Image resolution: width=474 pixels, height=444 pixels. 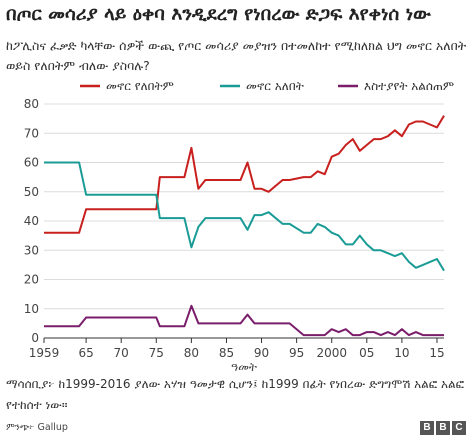 I want to click on y-tick-label: 30, so click(x=31, y=250).